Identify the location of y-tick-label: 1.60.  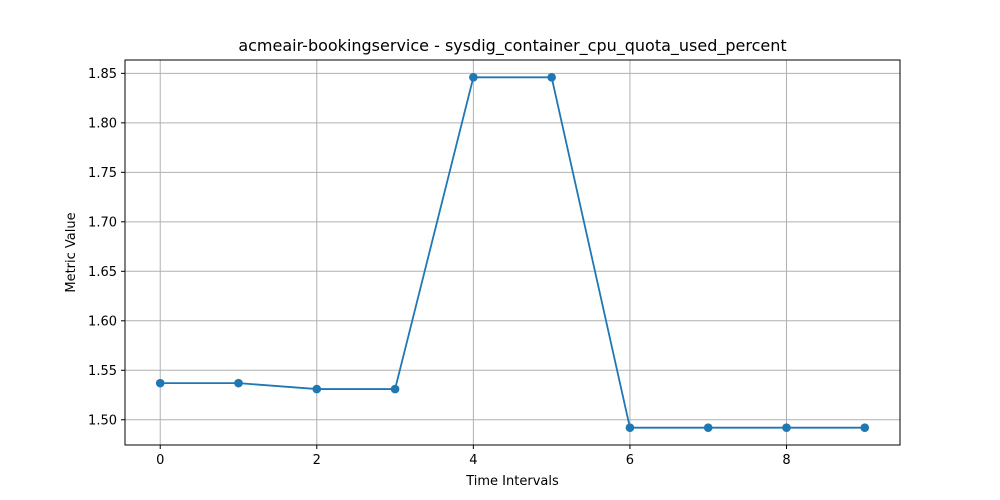
(102, 321).